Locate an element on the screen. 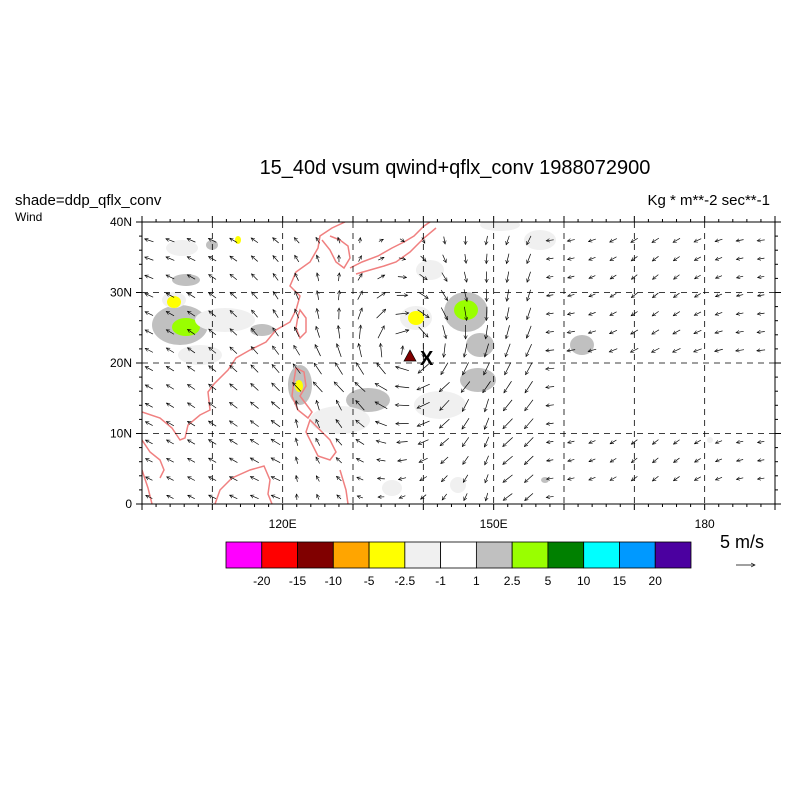 The image size is (800, 800). lat-tick-label: 40N is located at coordinates (121, 222).